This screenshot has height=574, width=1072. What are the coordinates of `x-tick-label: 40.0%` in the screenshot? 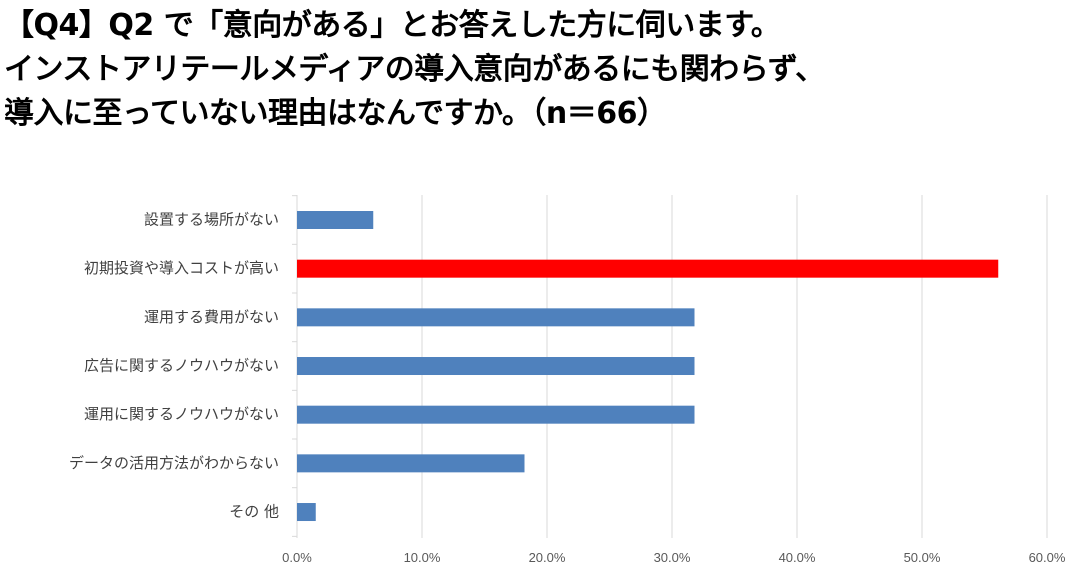 It's located at (797, 557).